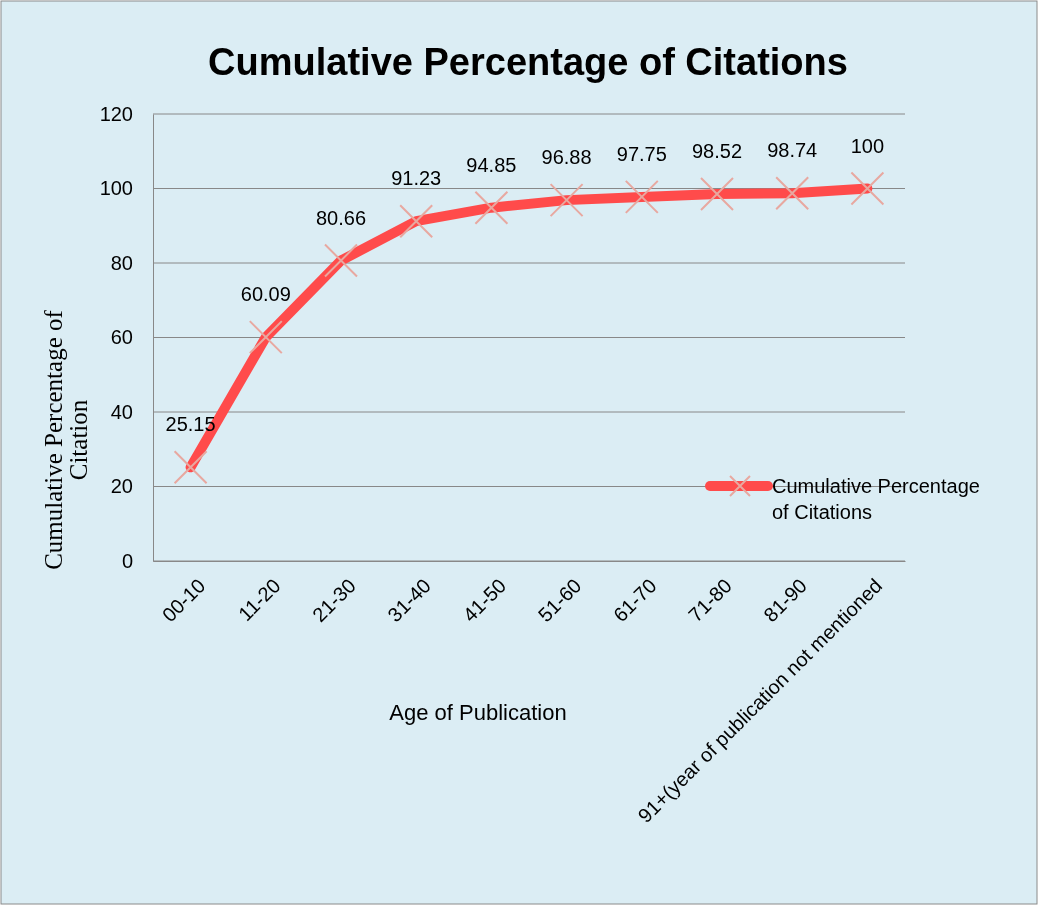 Image resolution: width=1040 pixels, height=906 pixels. What do you see at coordinates (478, 712) in the screenshot?
I see `x-axis-title: Age of Publication` at bounding box center [478, 712].